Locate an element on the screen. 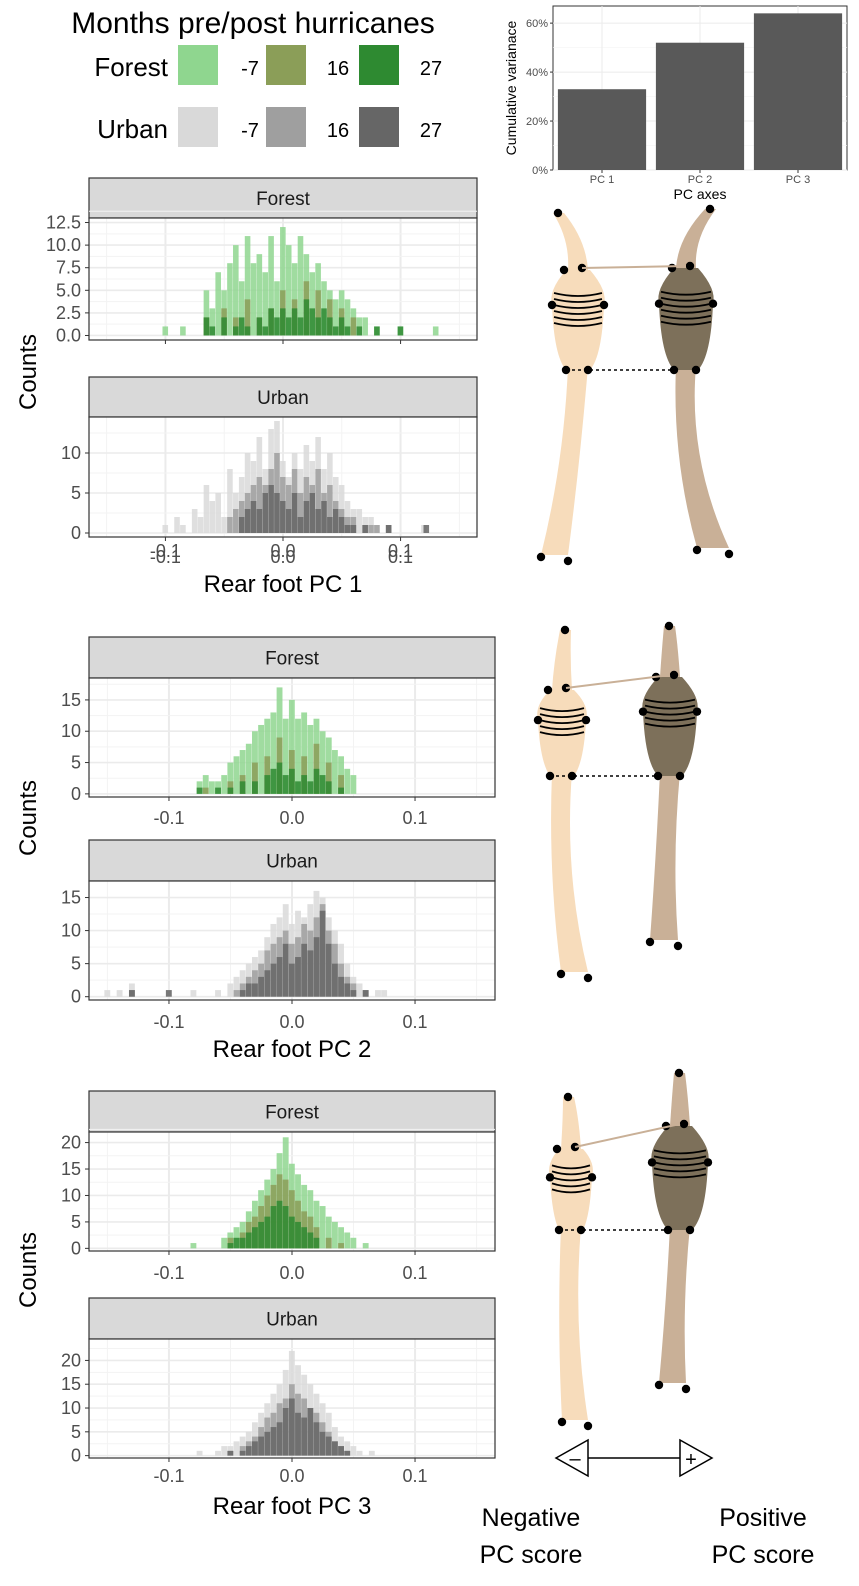  connector-line is located at coordinates (634, 267).